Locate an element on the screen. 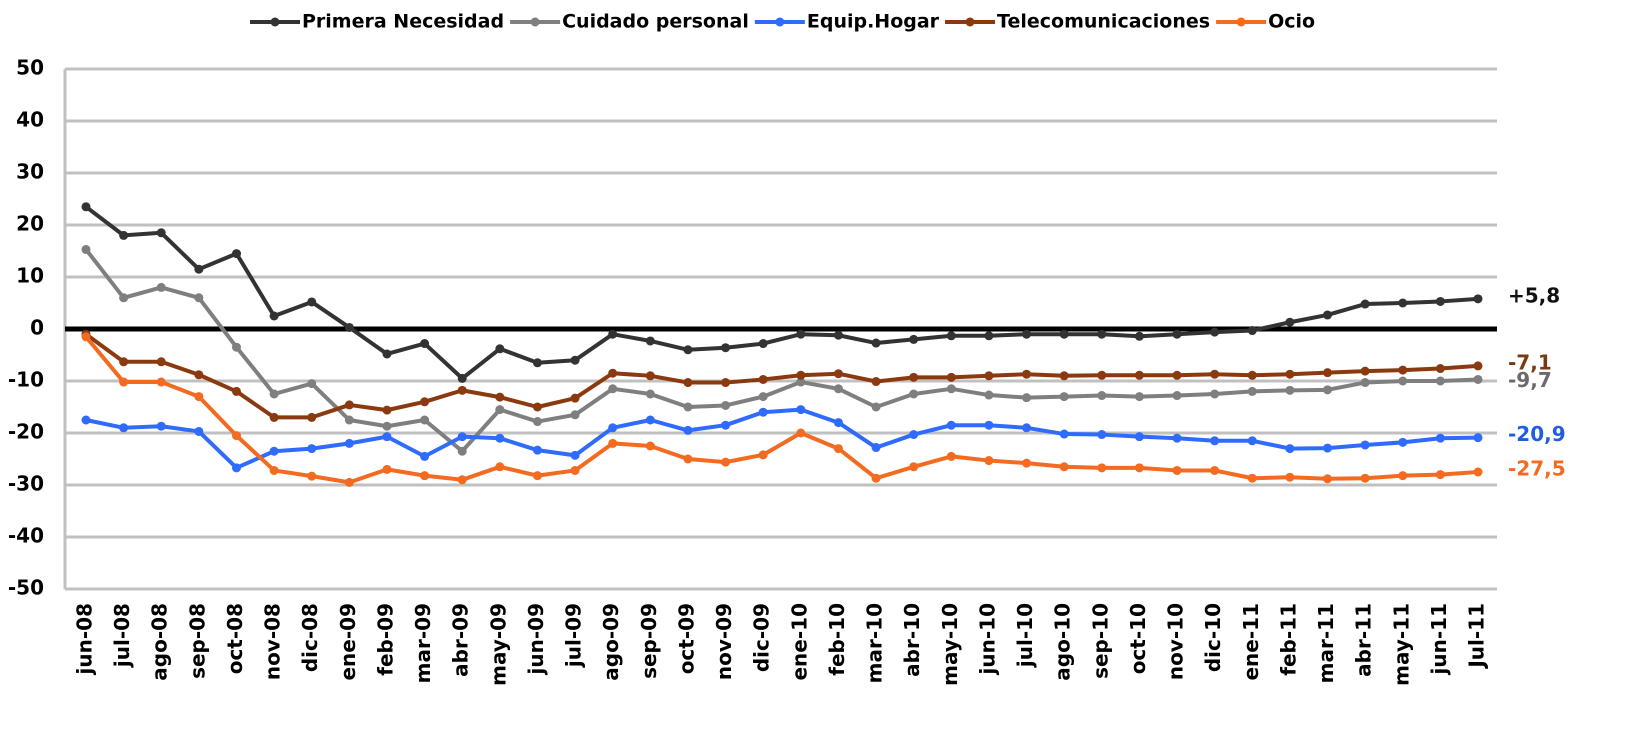  y-tick-label: -10 is located at coordinates (26, 380).